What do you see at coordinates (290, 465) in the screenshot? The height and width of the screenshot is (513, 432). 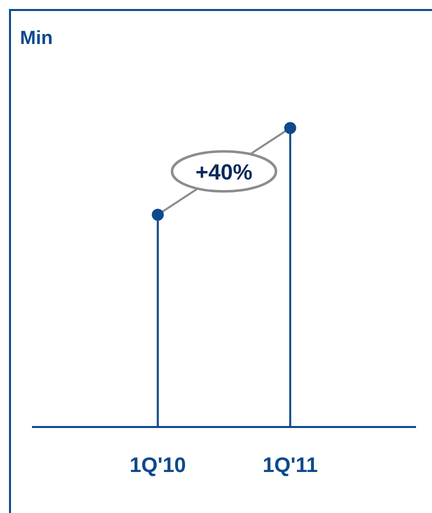 I see `x-tick-label: 1Q'11` at bounding box center [290, 465].